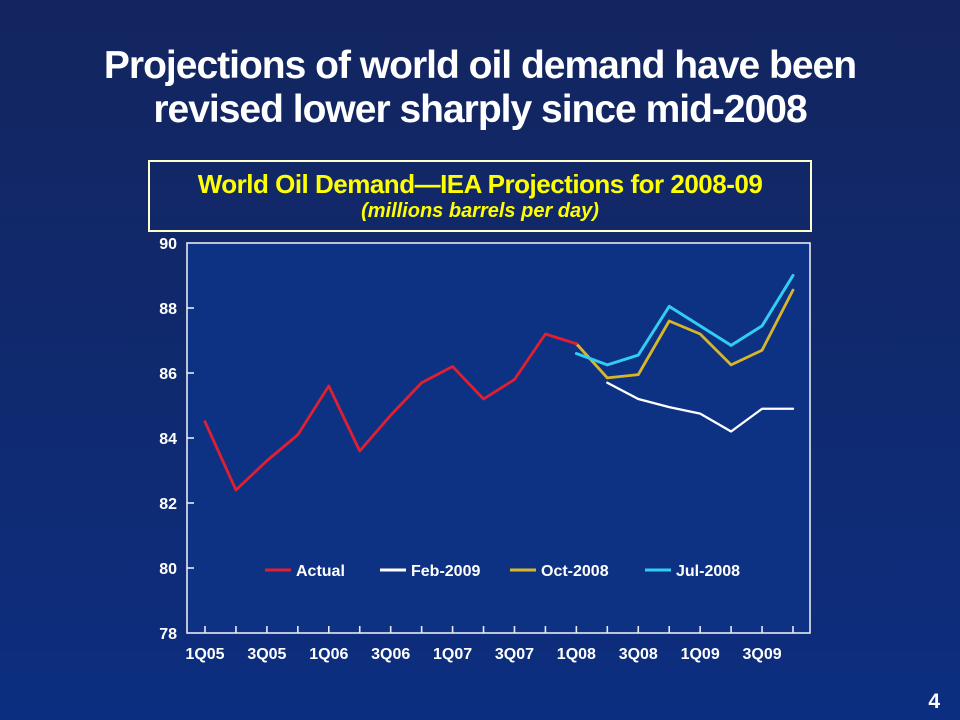 The width and height of the screenshot is (960, 720). I want to click on series-line-jul-2008, so click(684, 320).